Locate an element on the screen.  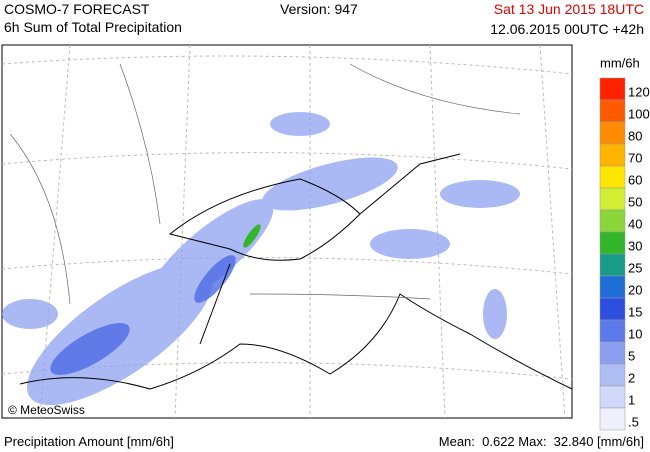
legend-label: .5 is located at coordinates (633, 421).